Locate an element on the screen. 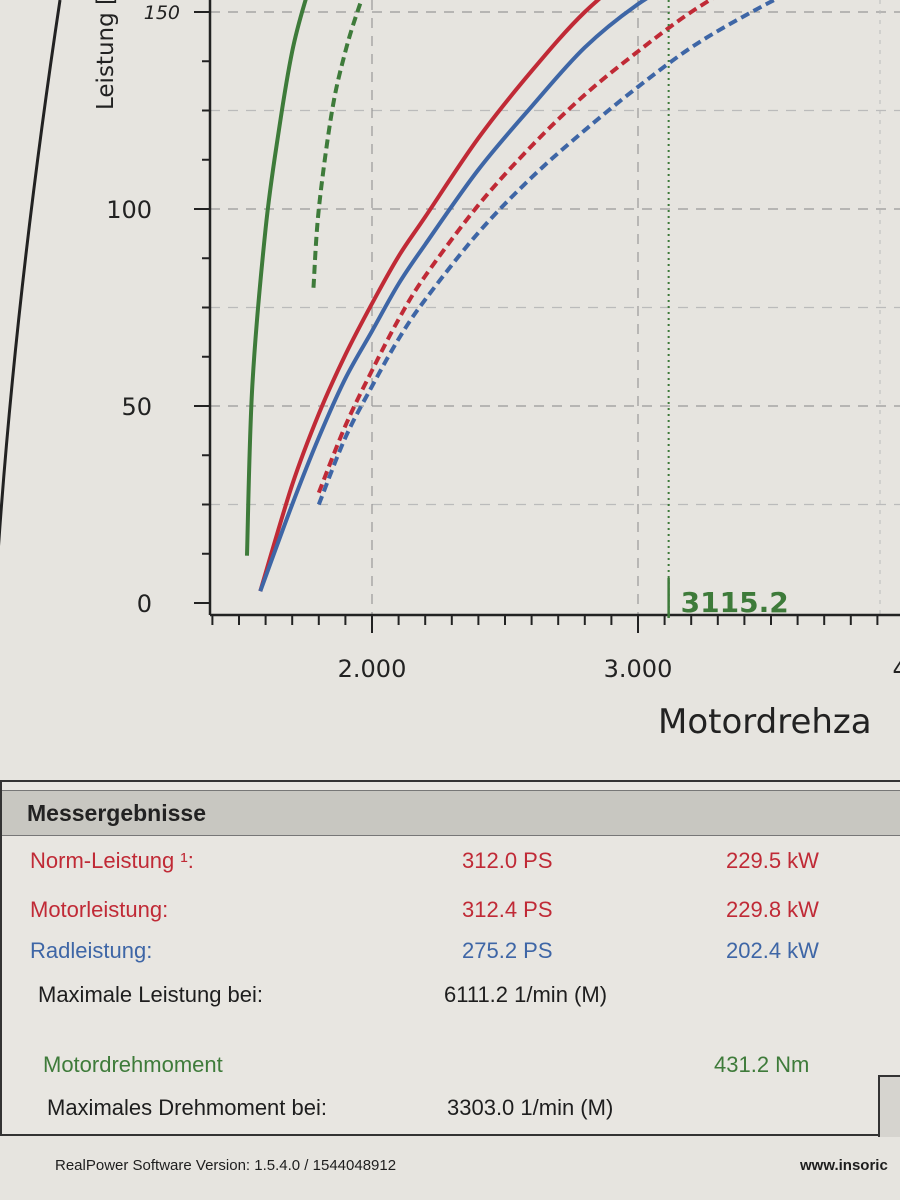 The height and width of the screenshot is (1200, 900). wheel-power-kw: 202.4 kW is located at coordinates (772, 950).